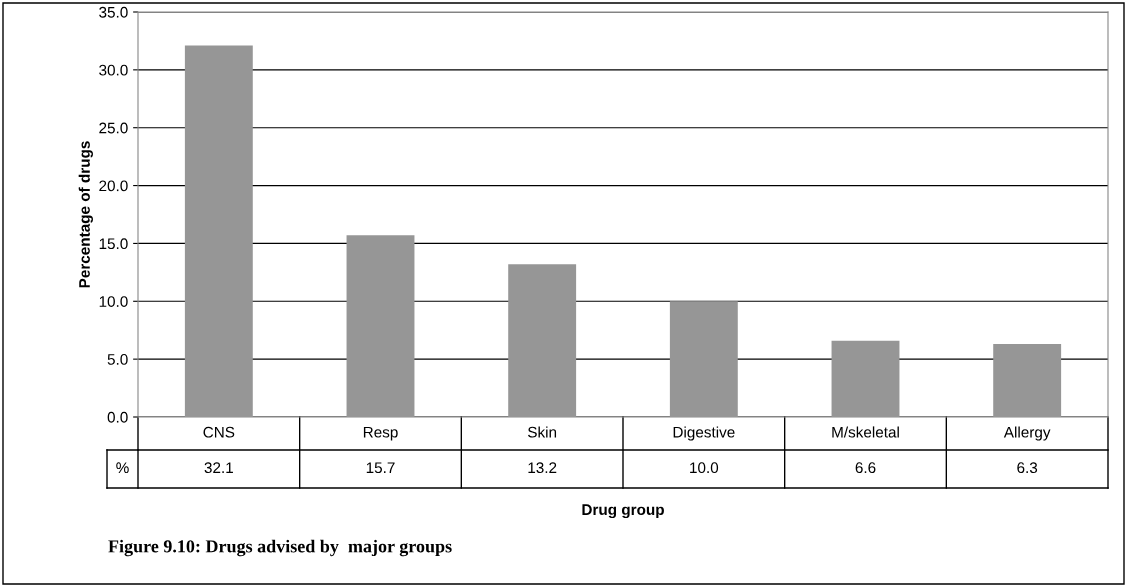 Image resolution: width=1127 pixels, height=587 pixels. What do you see at coordinates (1027, 433) in the screenshot?
I see `x-tick-label: Allergy` at bounding box center [1027, 433].